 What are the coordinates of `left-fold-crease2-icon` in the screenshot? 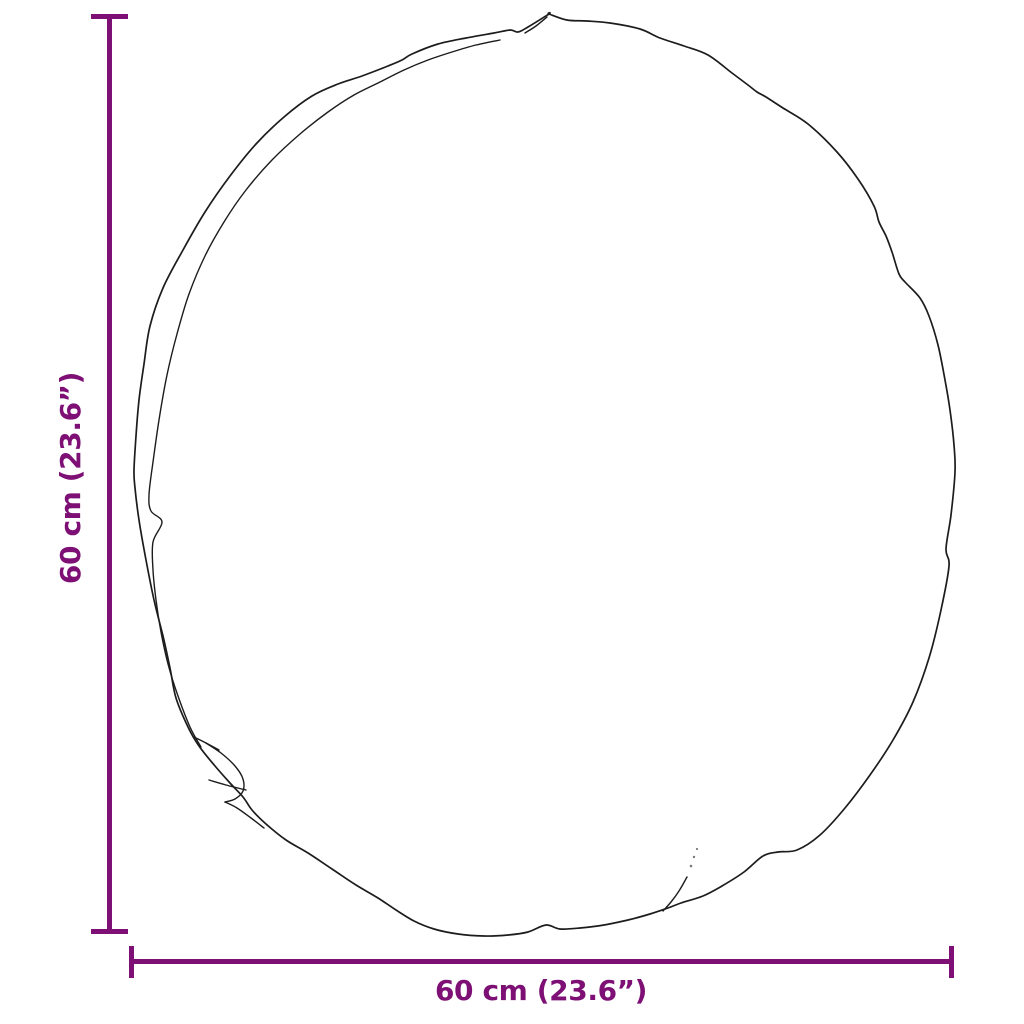 It's located at (227, 785).